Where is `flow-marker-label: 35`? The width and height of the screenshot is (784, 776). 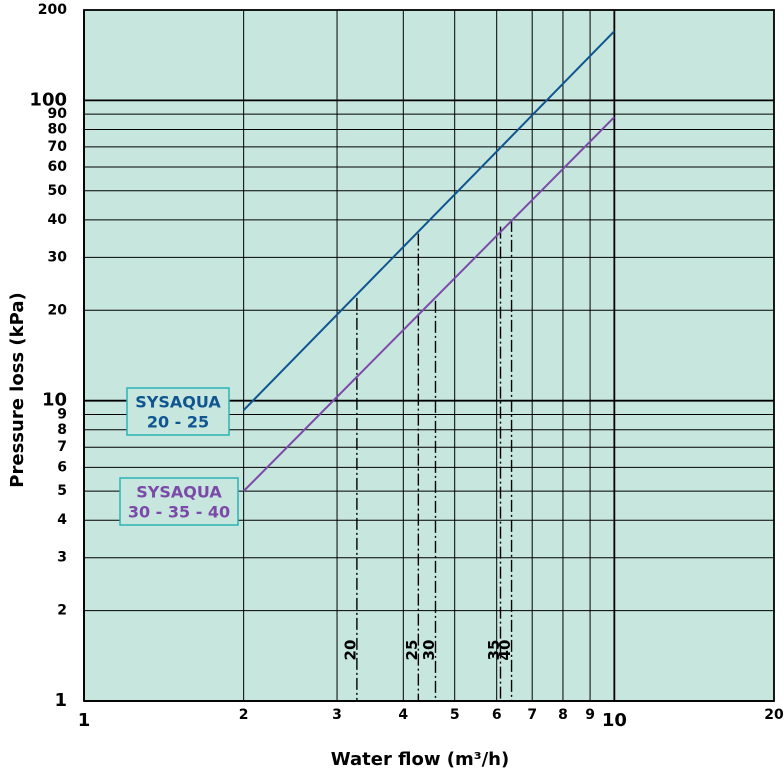 flow-marker-label: 35 is located at coordinates (494, 650).